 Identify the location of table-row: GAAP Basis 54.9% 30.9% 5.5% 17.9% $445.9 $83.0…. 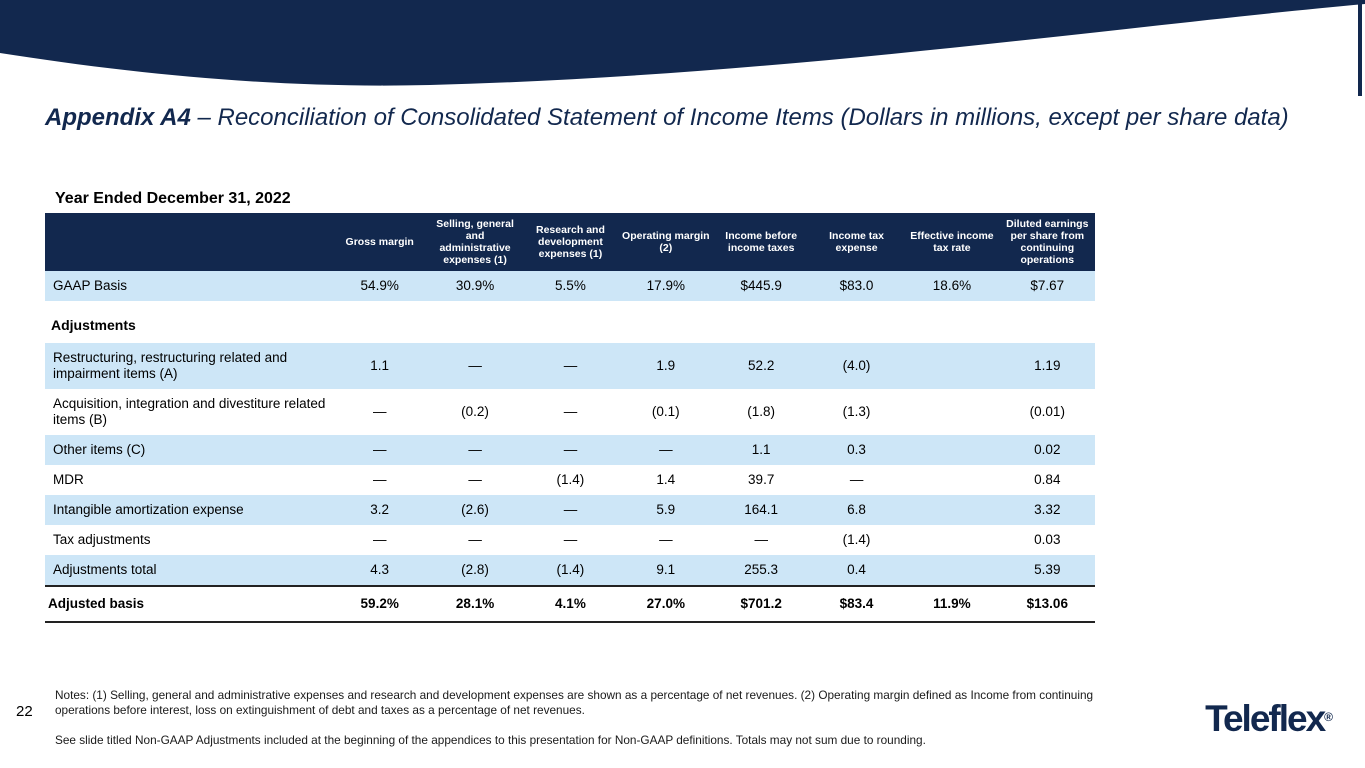
(570, 286).